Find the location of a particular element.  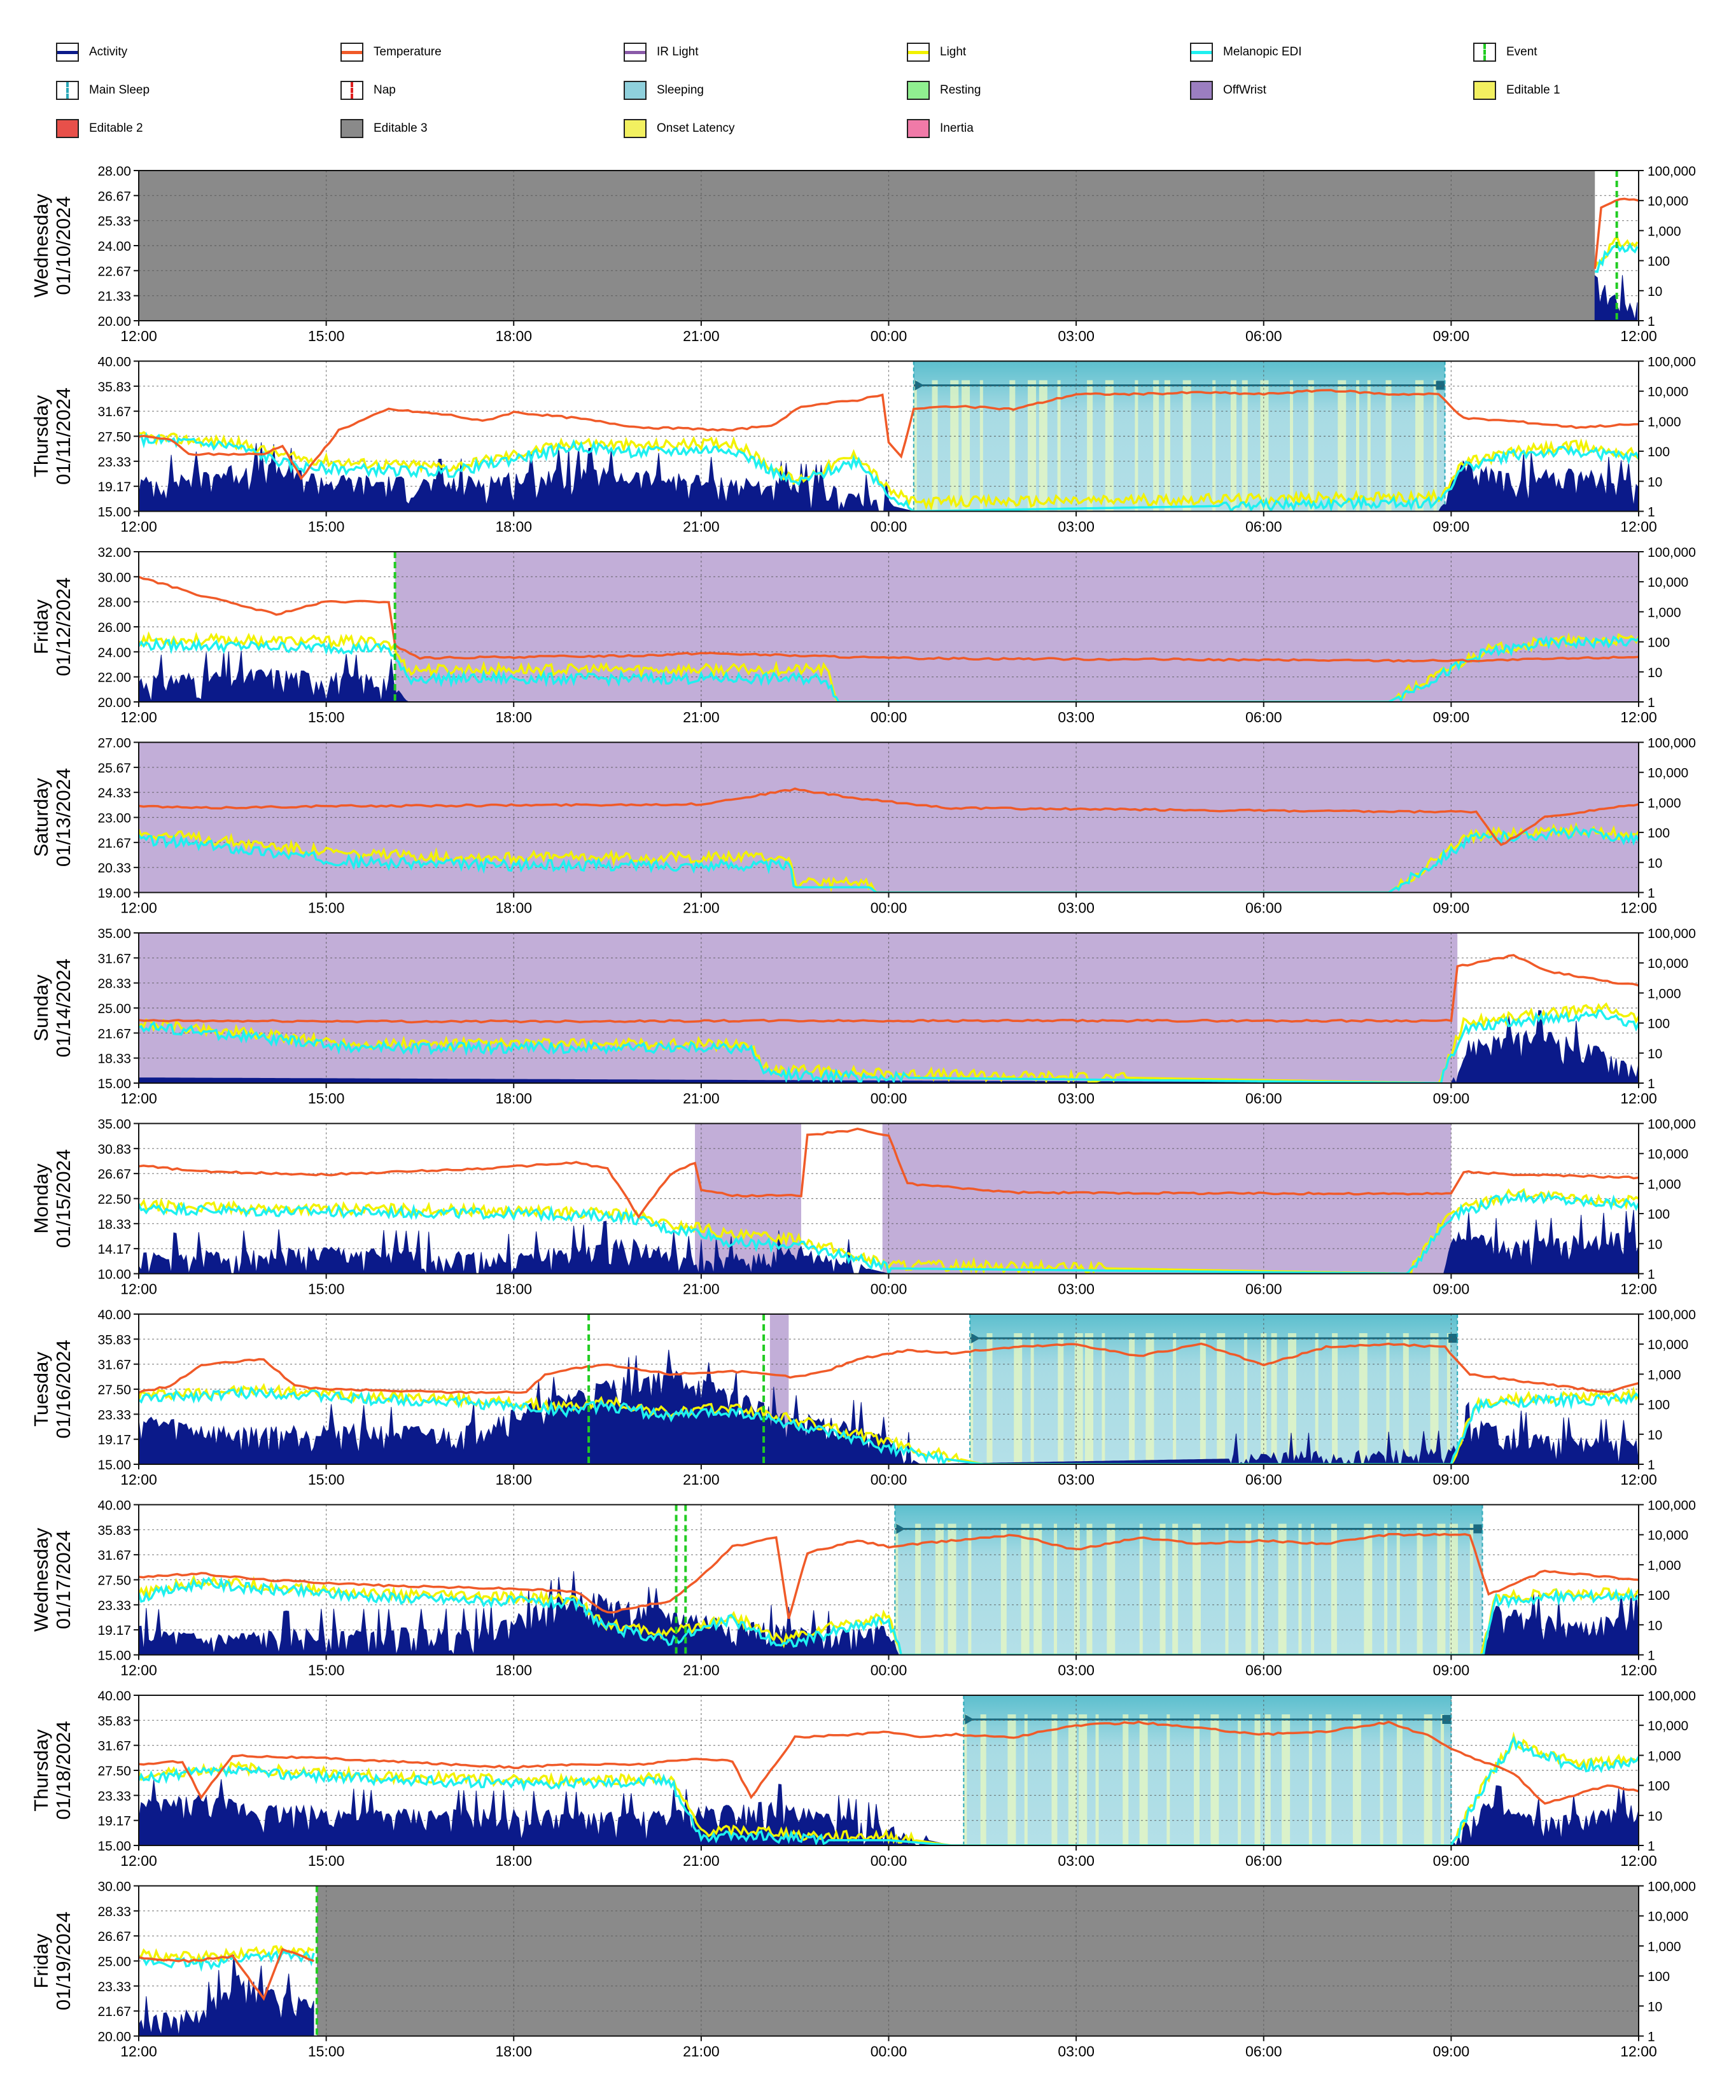

bottom-tick-label: 18:00 is located at coordinates (513, 1670).